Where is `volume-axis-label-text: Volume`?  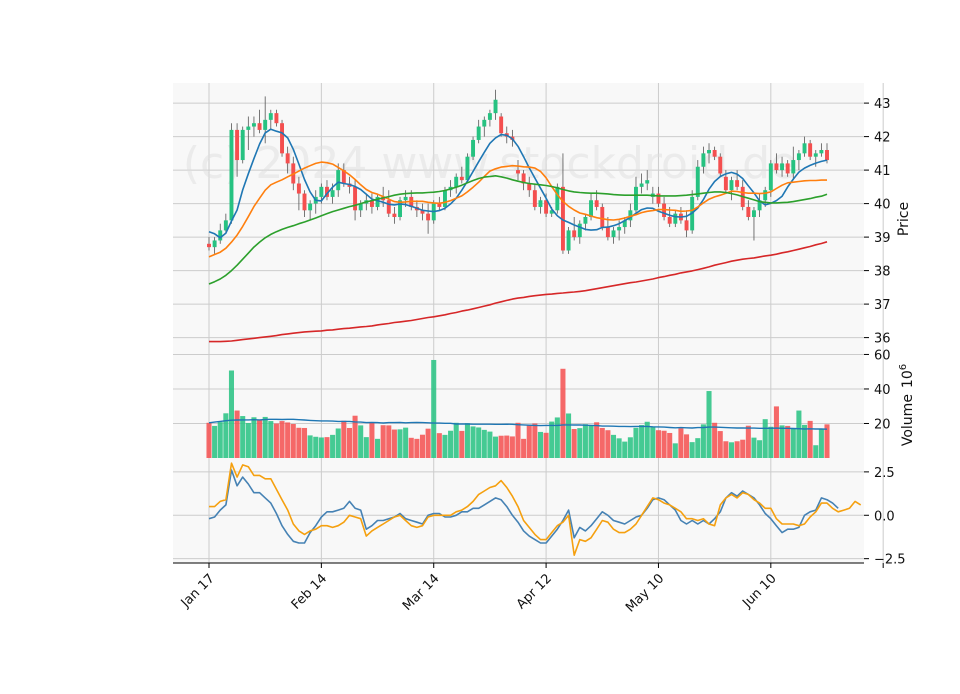 volume-axis-label-text: Volume is located at coordinates (908, 420).